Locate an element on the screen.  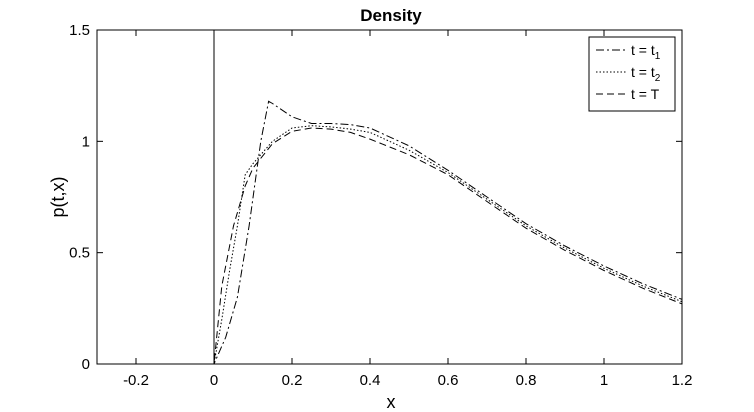
legend: t = t1t = t2t = T is located at coordinates (632, 74).